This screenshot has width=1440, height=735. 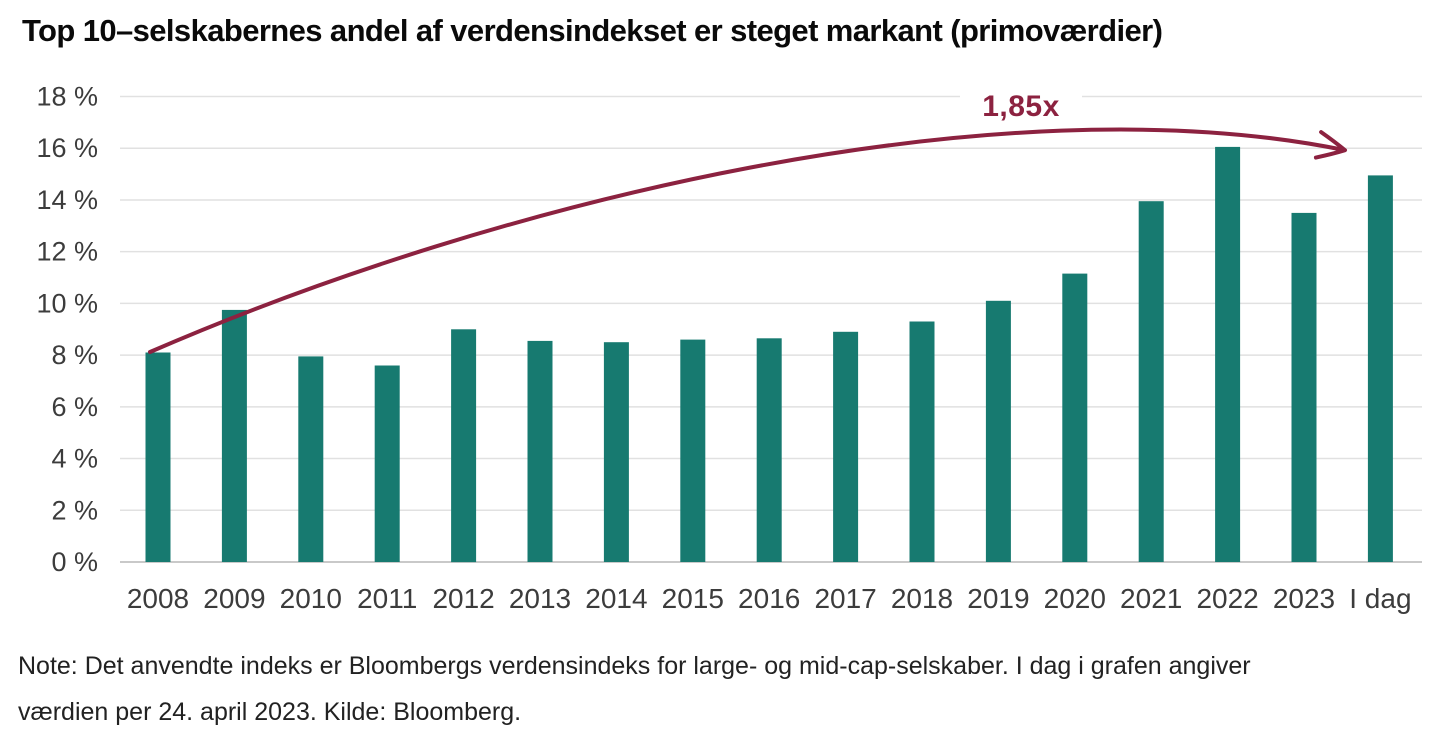 I want to click on x-tick-label: 2017, so click(x=845, y=598).